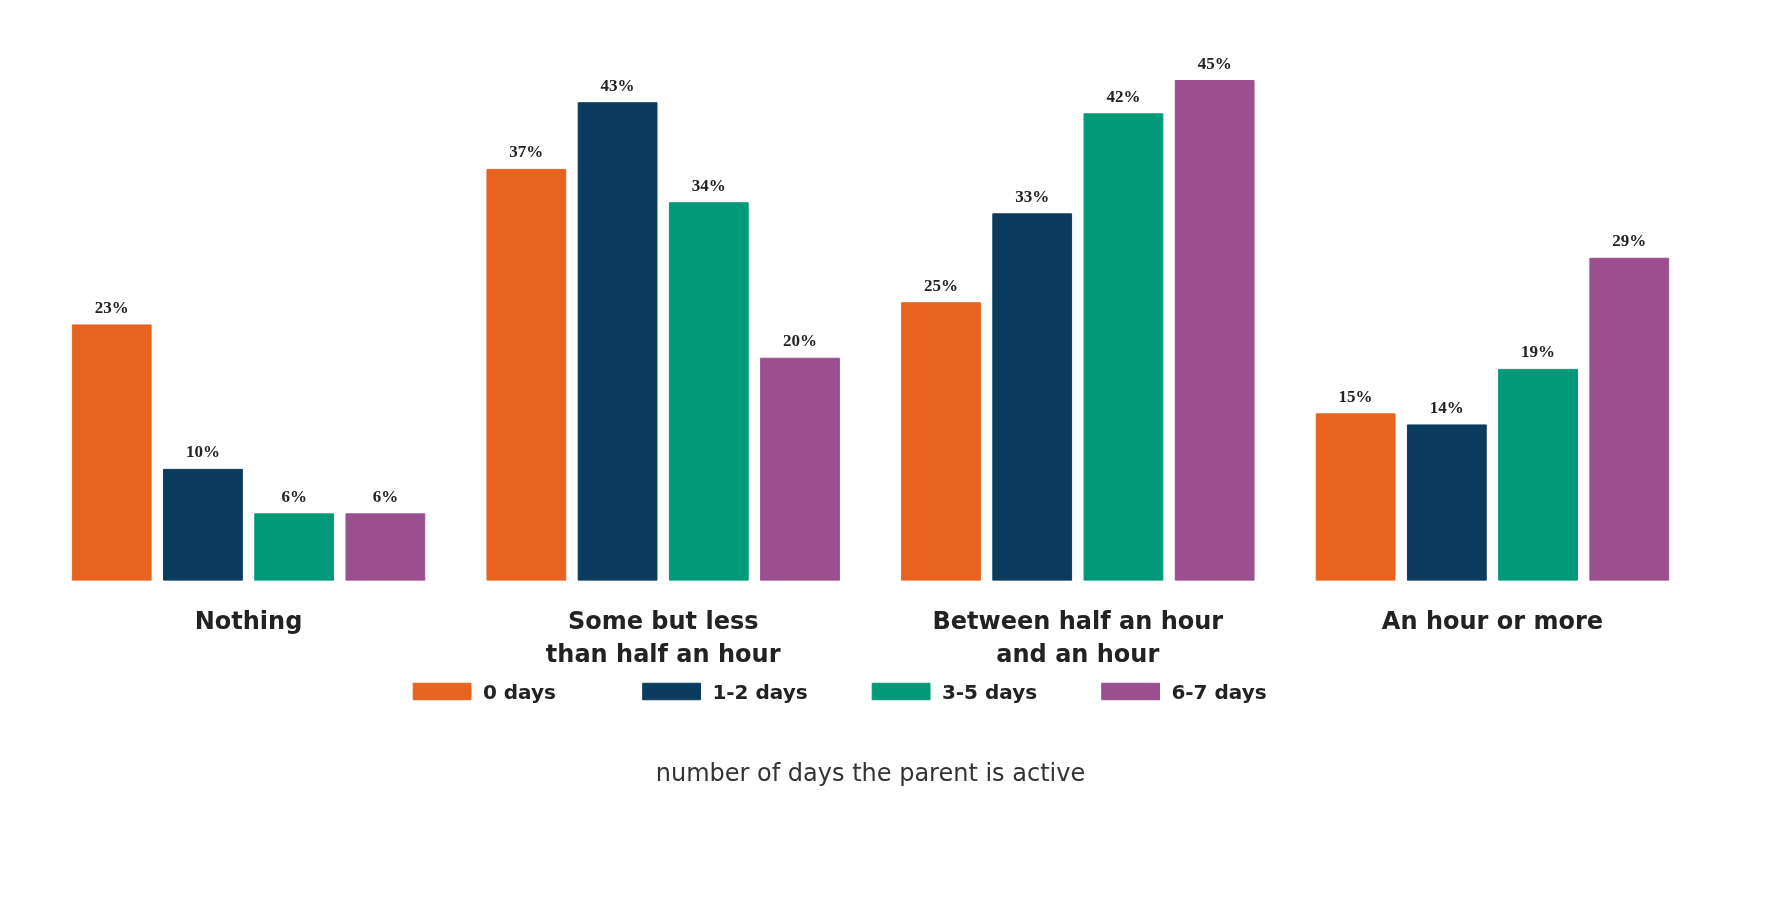 Image resolution: width=1781 pixels, height=904 pixels. I want to click on data-label: 14%, so click(1446, 407).